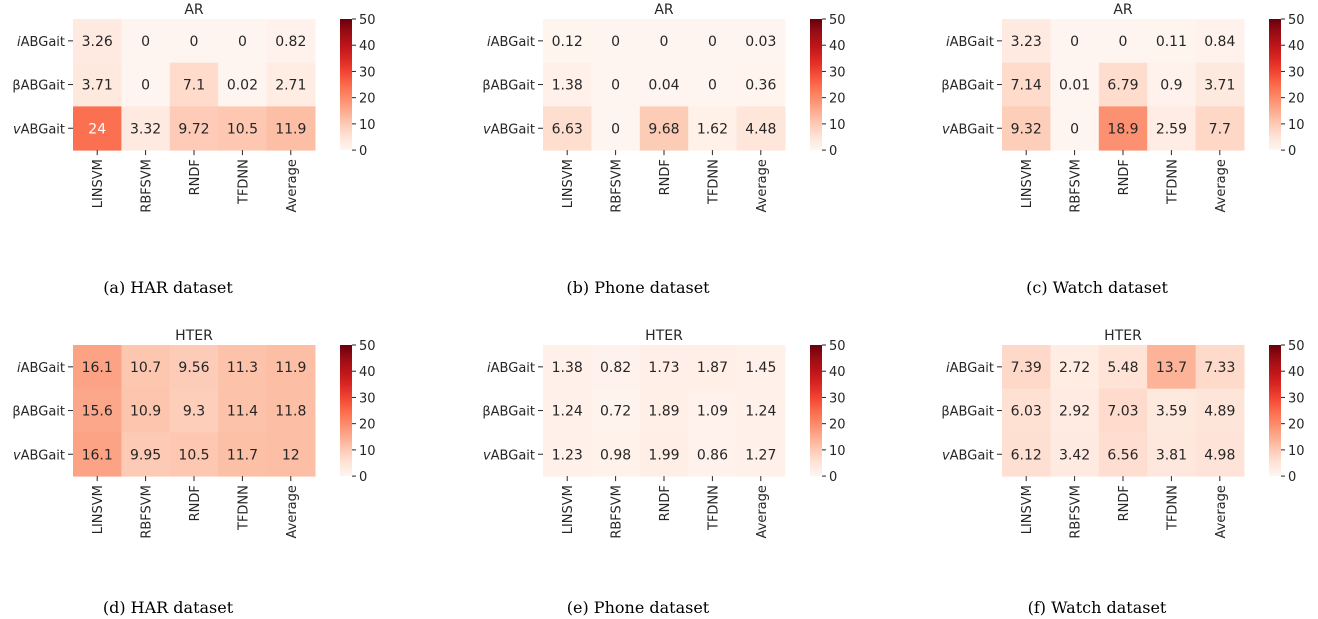 The image size is (1318, 619). What do you see at coordinates (97, 129) in the screenshot?
I see `cell-value-label: 24` at bounding box center [97, 129].